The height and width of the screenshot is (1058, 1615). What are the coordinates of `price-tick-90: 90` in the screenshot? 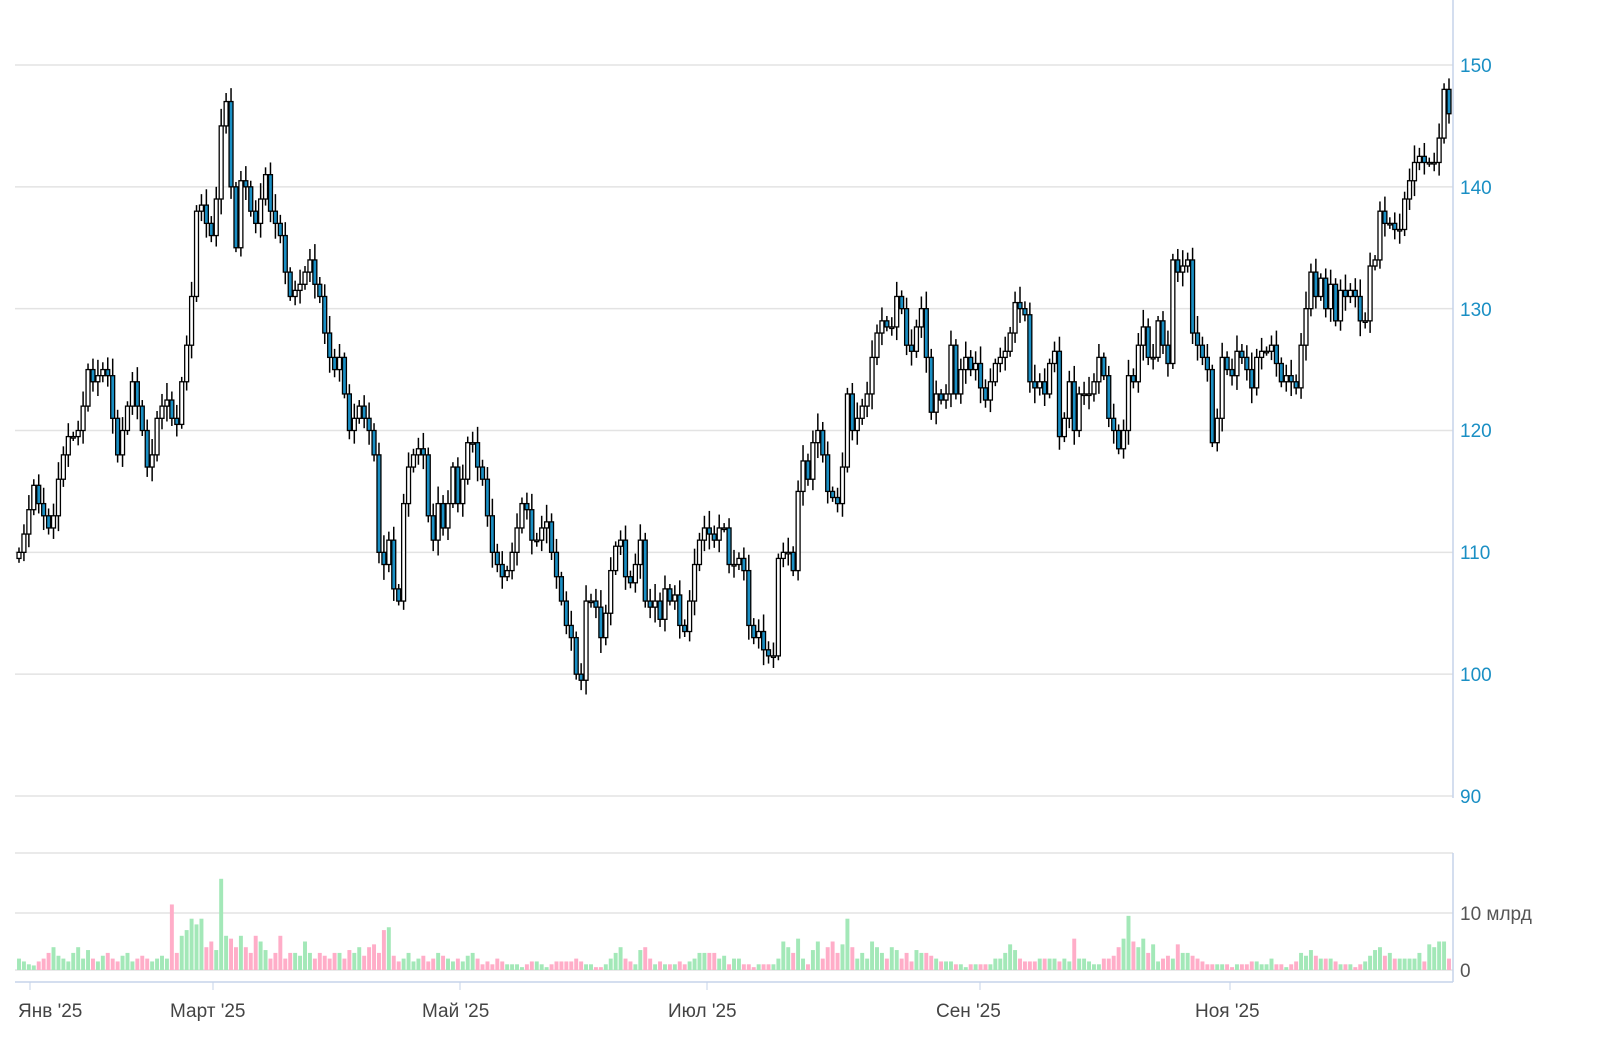 It's located at (1470, 797).